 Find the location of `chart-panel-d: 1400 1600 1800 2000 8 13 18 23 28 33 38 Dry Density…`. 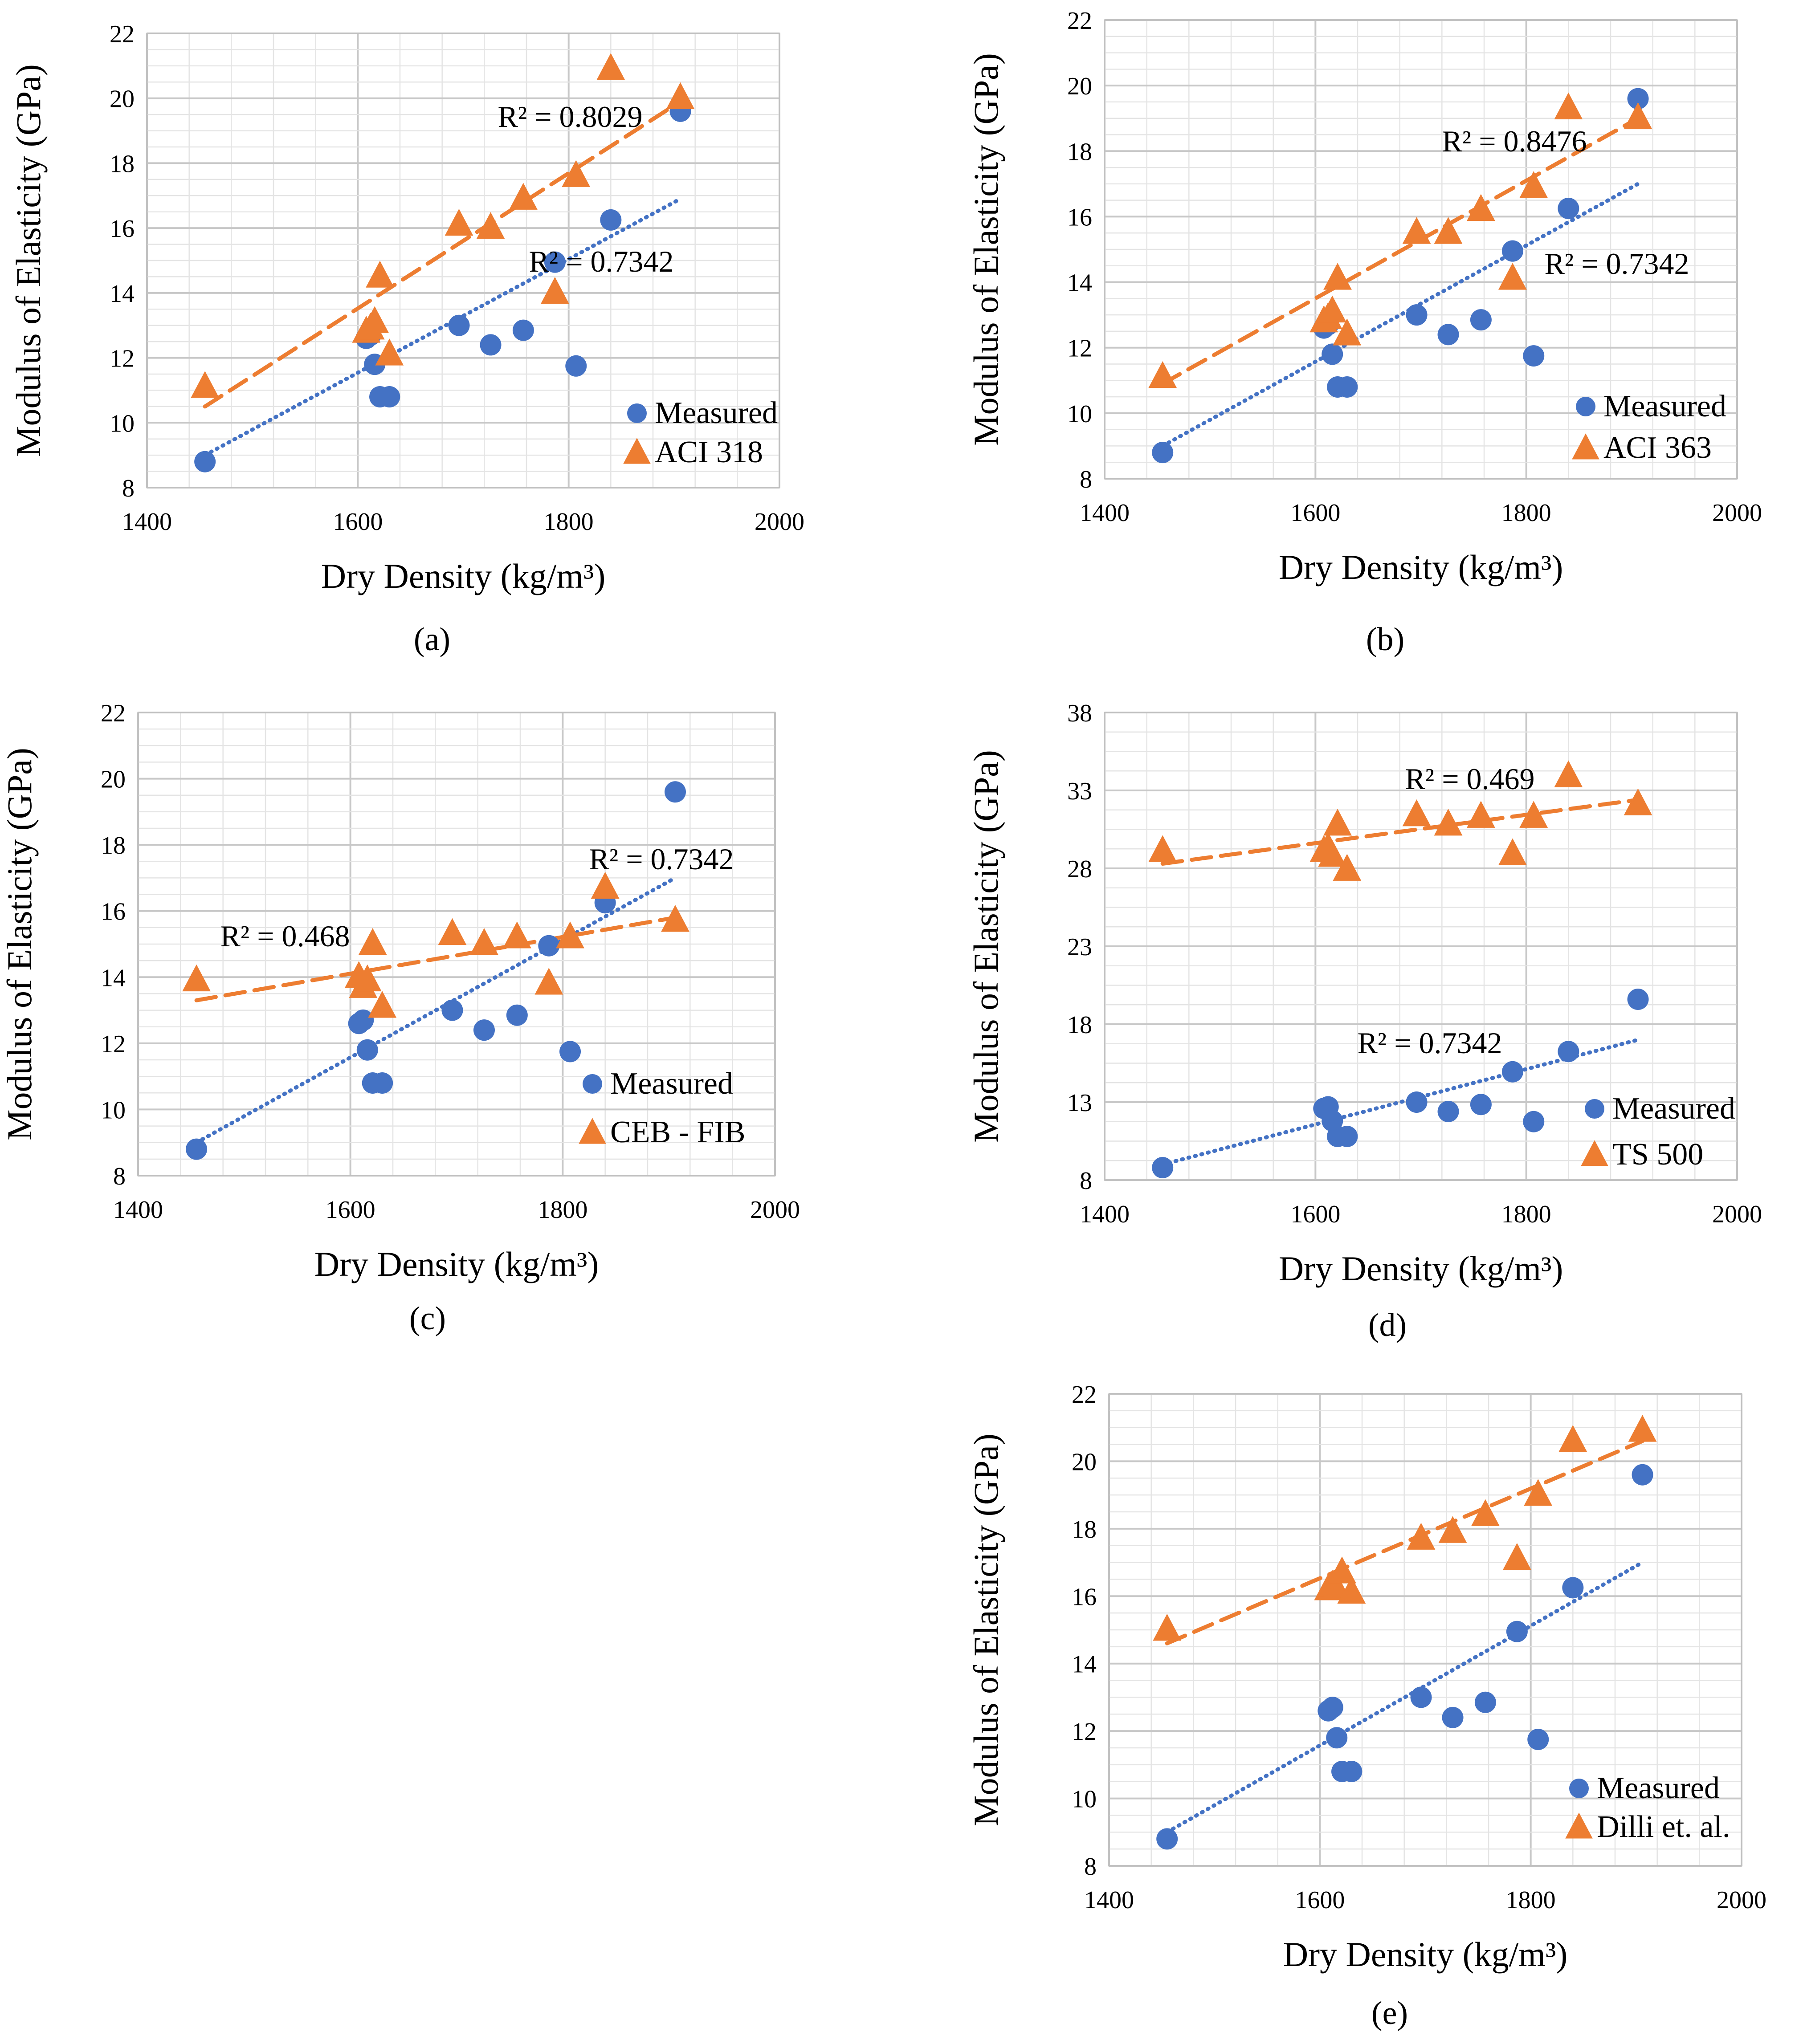

chart-panel-d: 1400 1600 1800 2000 8 13 18 23 28 33 38 Dry Density… is located at coordinates (1364, 1022).